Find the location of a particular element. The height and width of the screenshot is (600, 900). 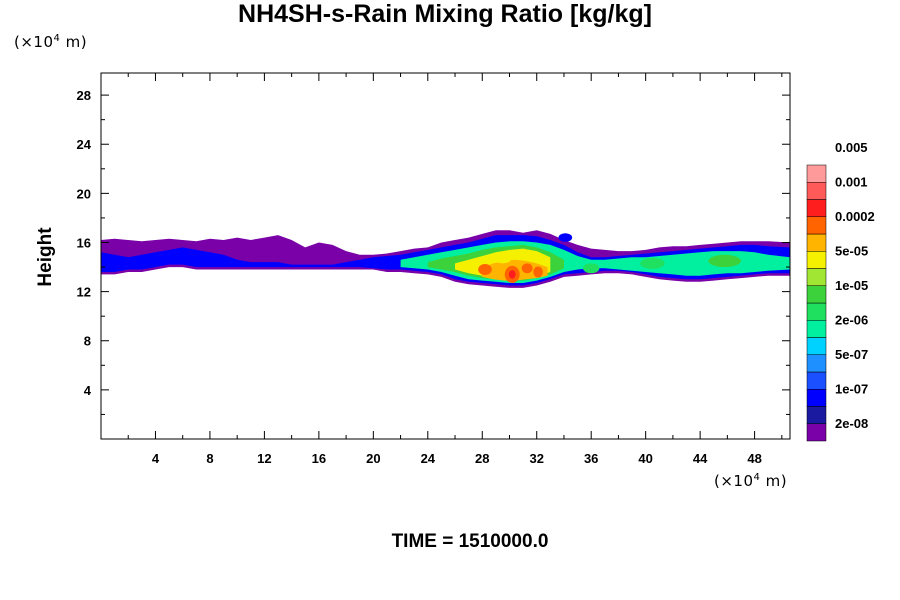

x-axis-unit: (×104 m) is located at coordinates (750, 481).